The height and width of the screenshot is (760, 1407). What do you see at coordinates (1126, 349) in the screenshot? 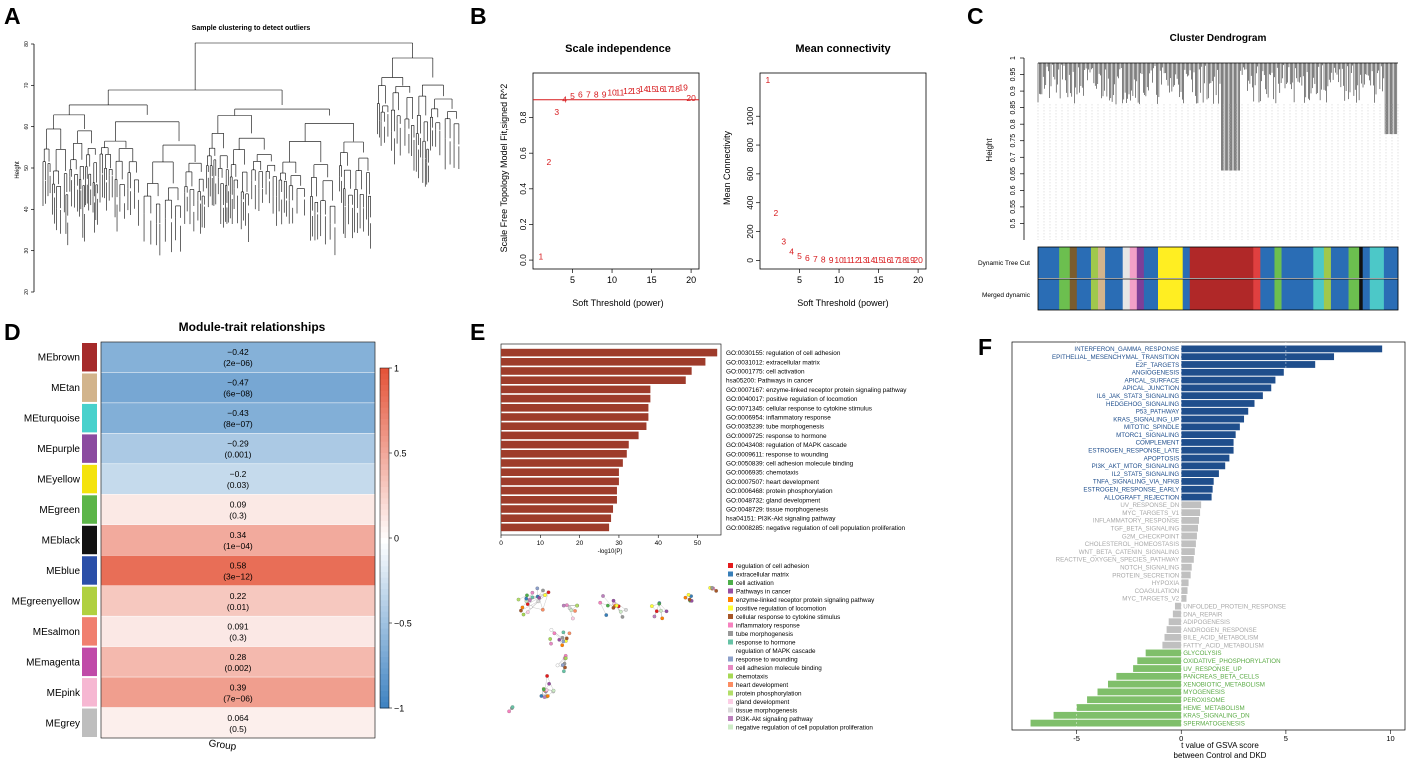
I see `f-bar-label: INTERFERON_GAMMA_RESPONSE` at bounding box center [1126, 349].